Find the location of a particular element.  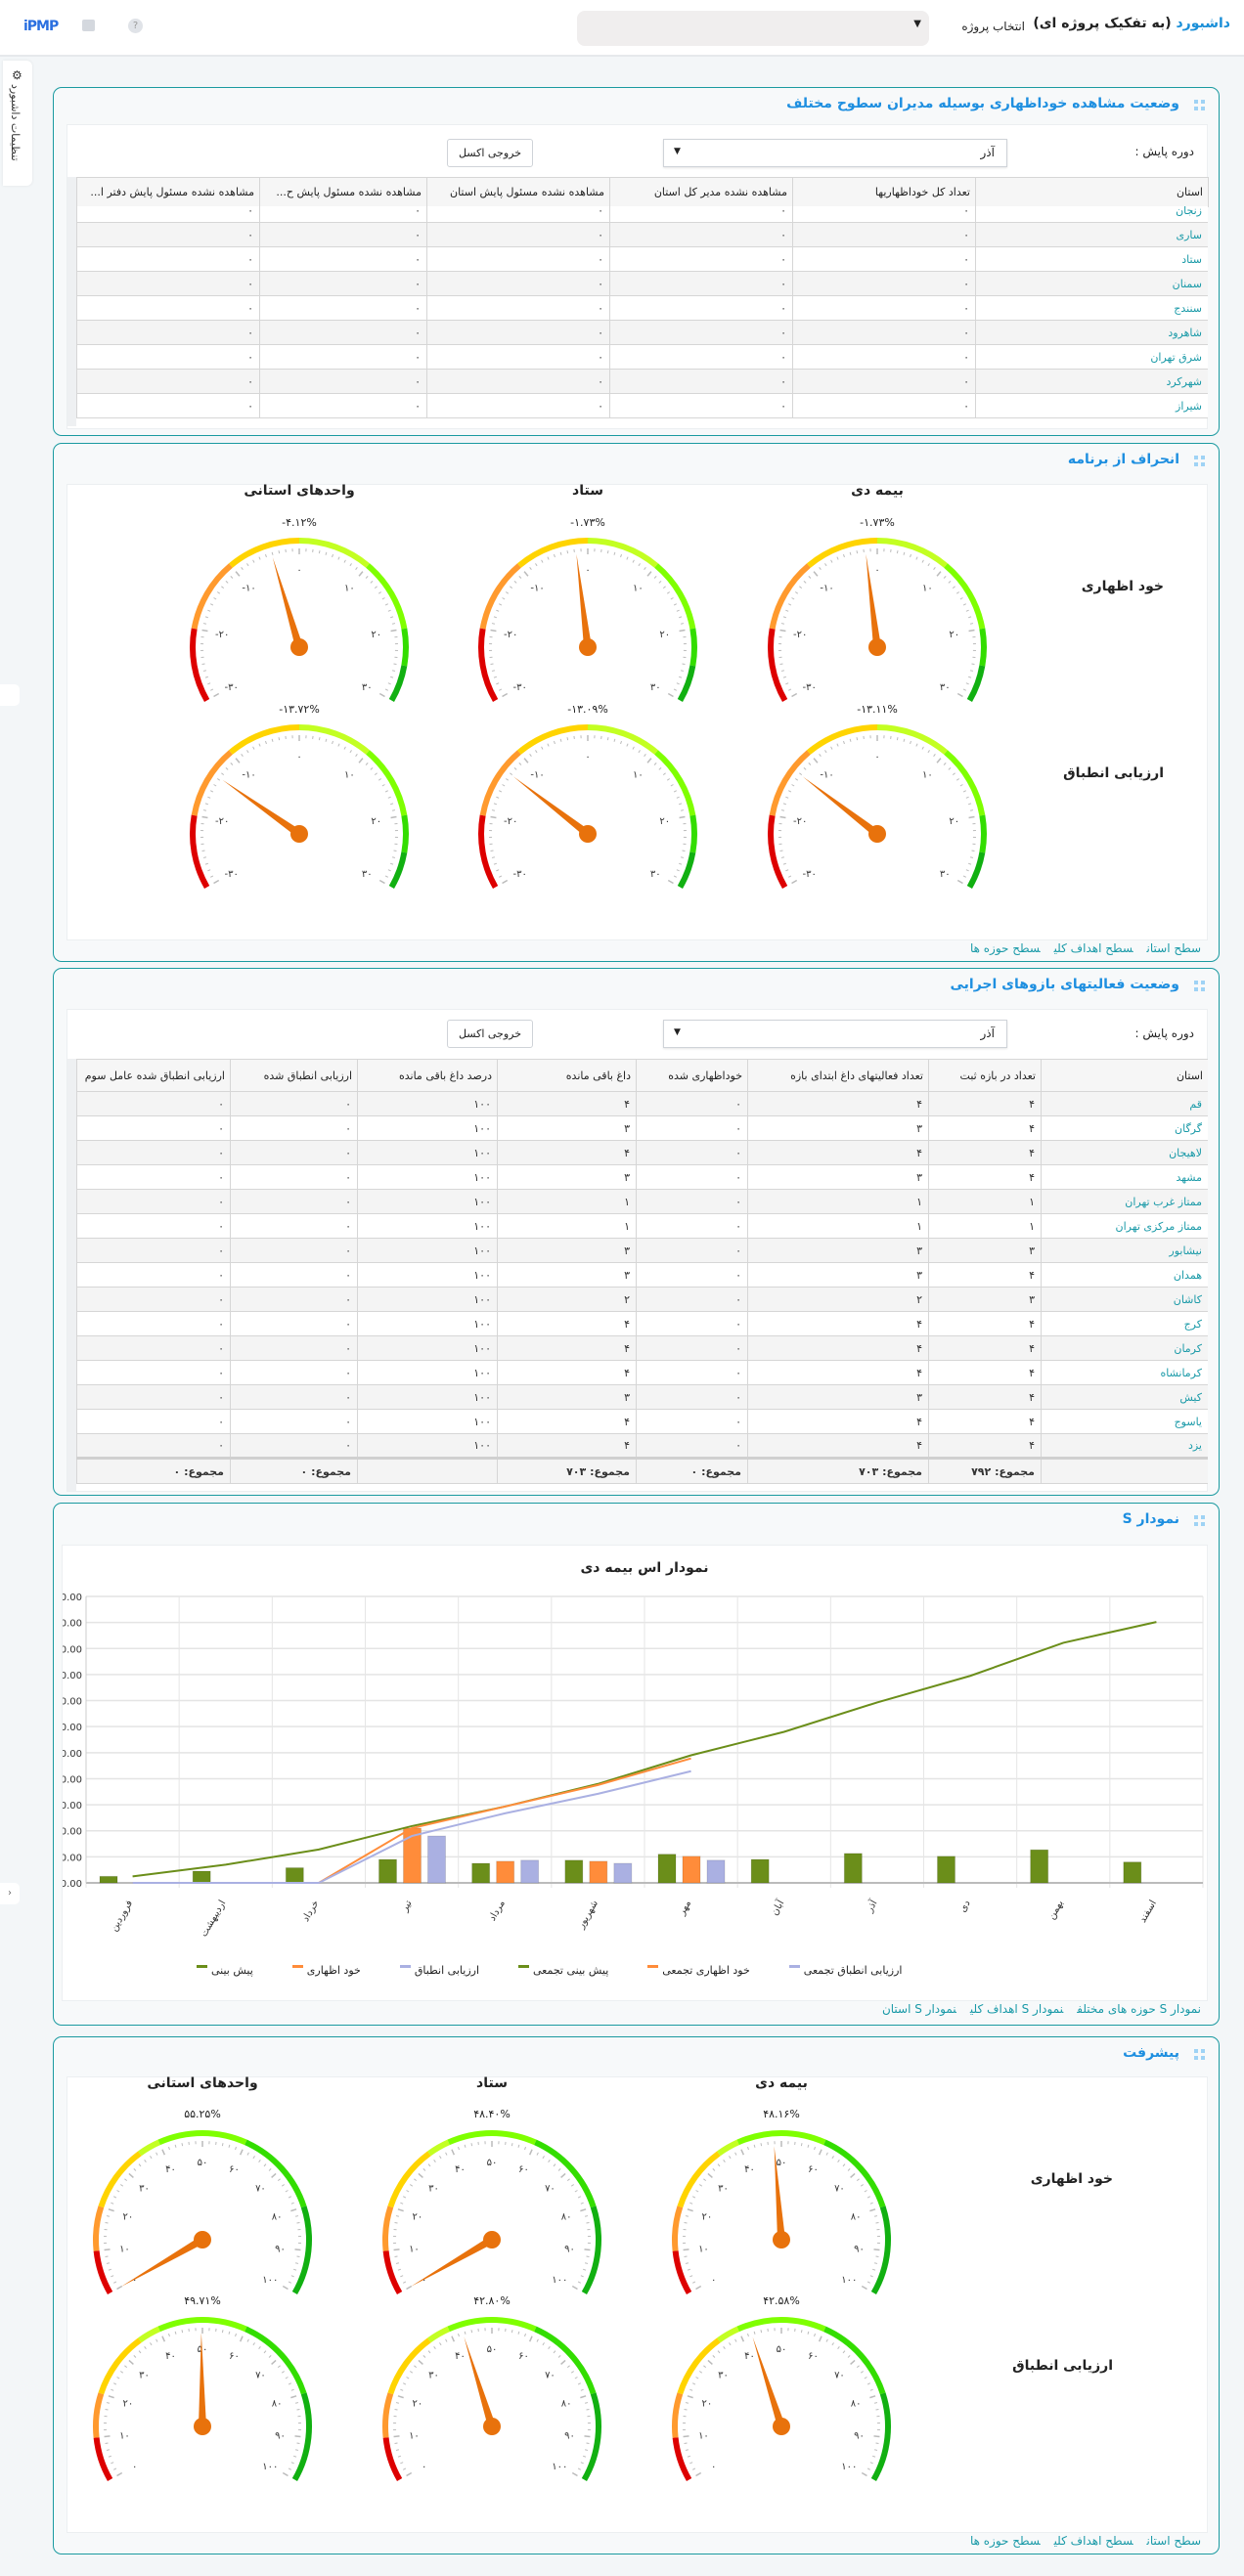

column-header: ارزیابی انطباق شده is located at coordinates (294, 1075).